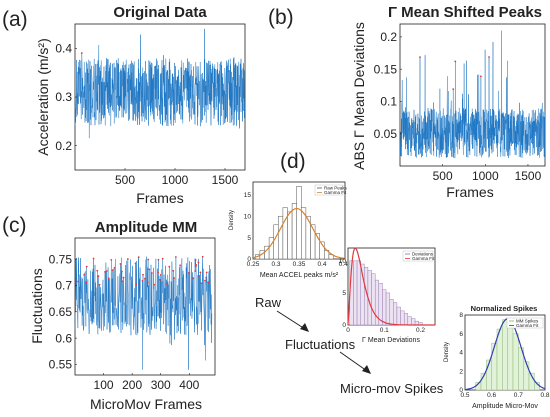 This screenshot has height=417, width=550. I want to click on panel-b-ytick-label: 0.1, so click(388, 102).